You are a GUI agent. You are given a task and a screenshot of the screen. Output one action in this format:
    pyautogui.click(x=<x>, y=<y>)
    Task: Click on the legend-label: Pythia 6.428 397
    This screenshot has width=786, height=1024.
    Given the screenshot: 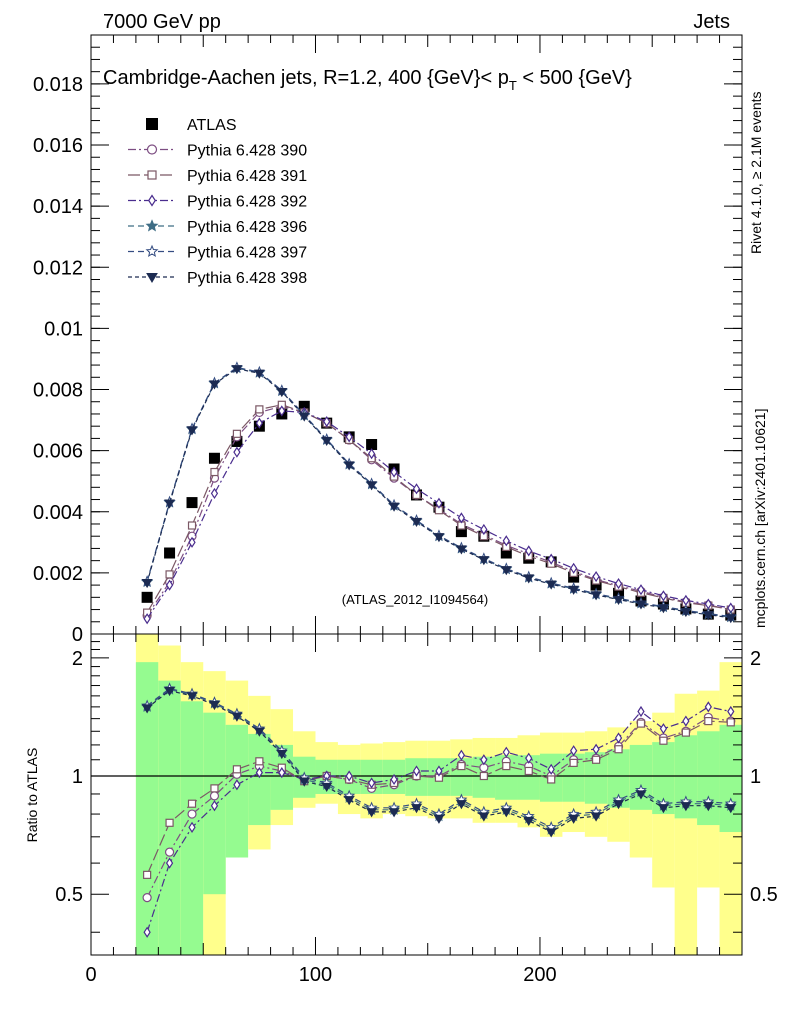 What is the action you would take?
    pyautogui.click(x=247, y=253)
    